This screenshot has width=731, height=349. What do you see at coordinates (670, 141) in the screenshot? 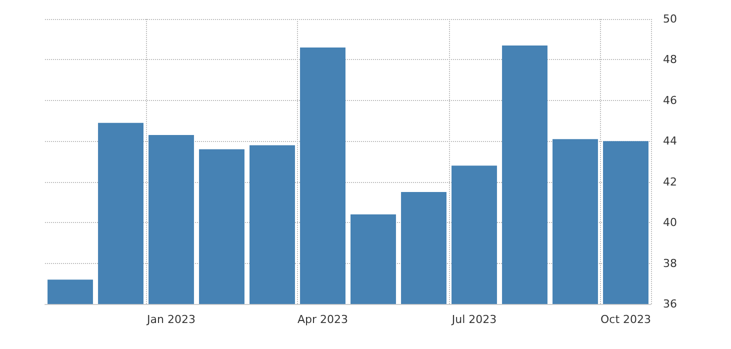
I see `y-tick-label: 44` at bounding box center [670, 141].